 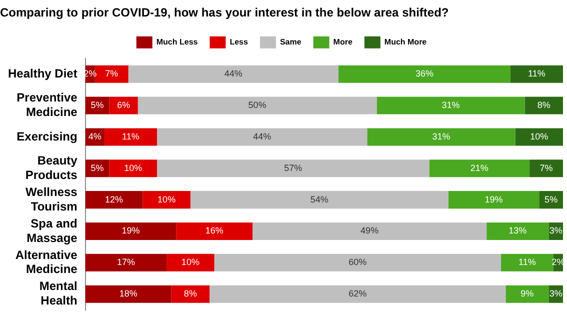 What do you see at coordinates (46, 262) in the screenshot?
I see `y-tick-label: Alternative Medicine` at bounding box center [46, 262].